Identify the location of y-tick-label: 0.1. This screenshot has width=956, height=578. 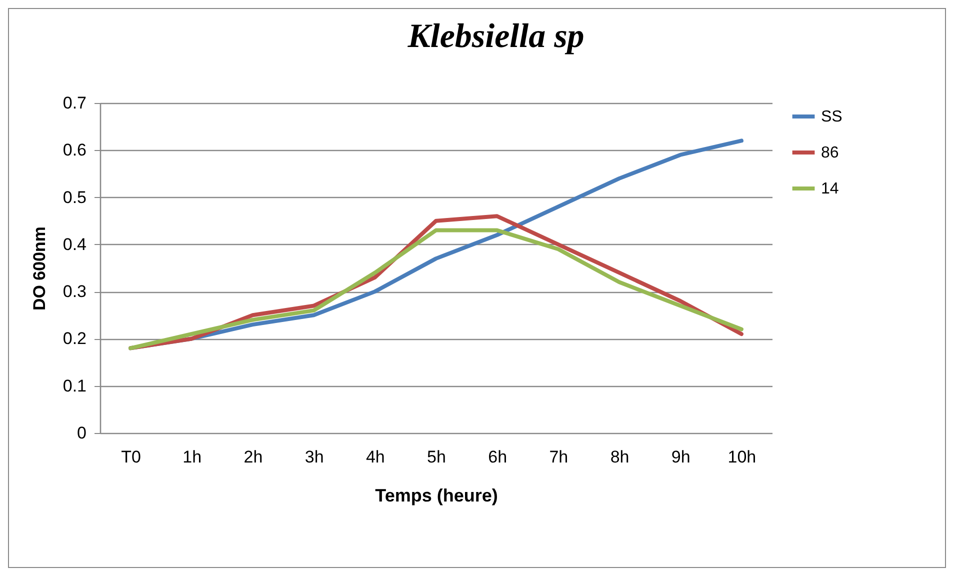
(74, 386).